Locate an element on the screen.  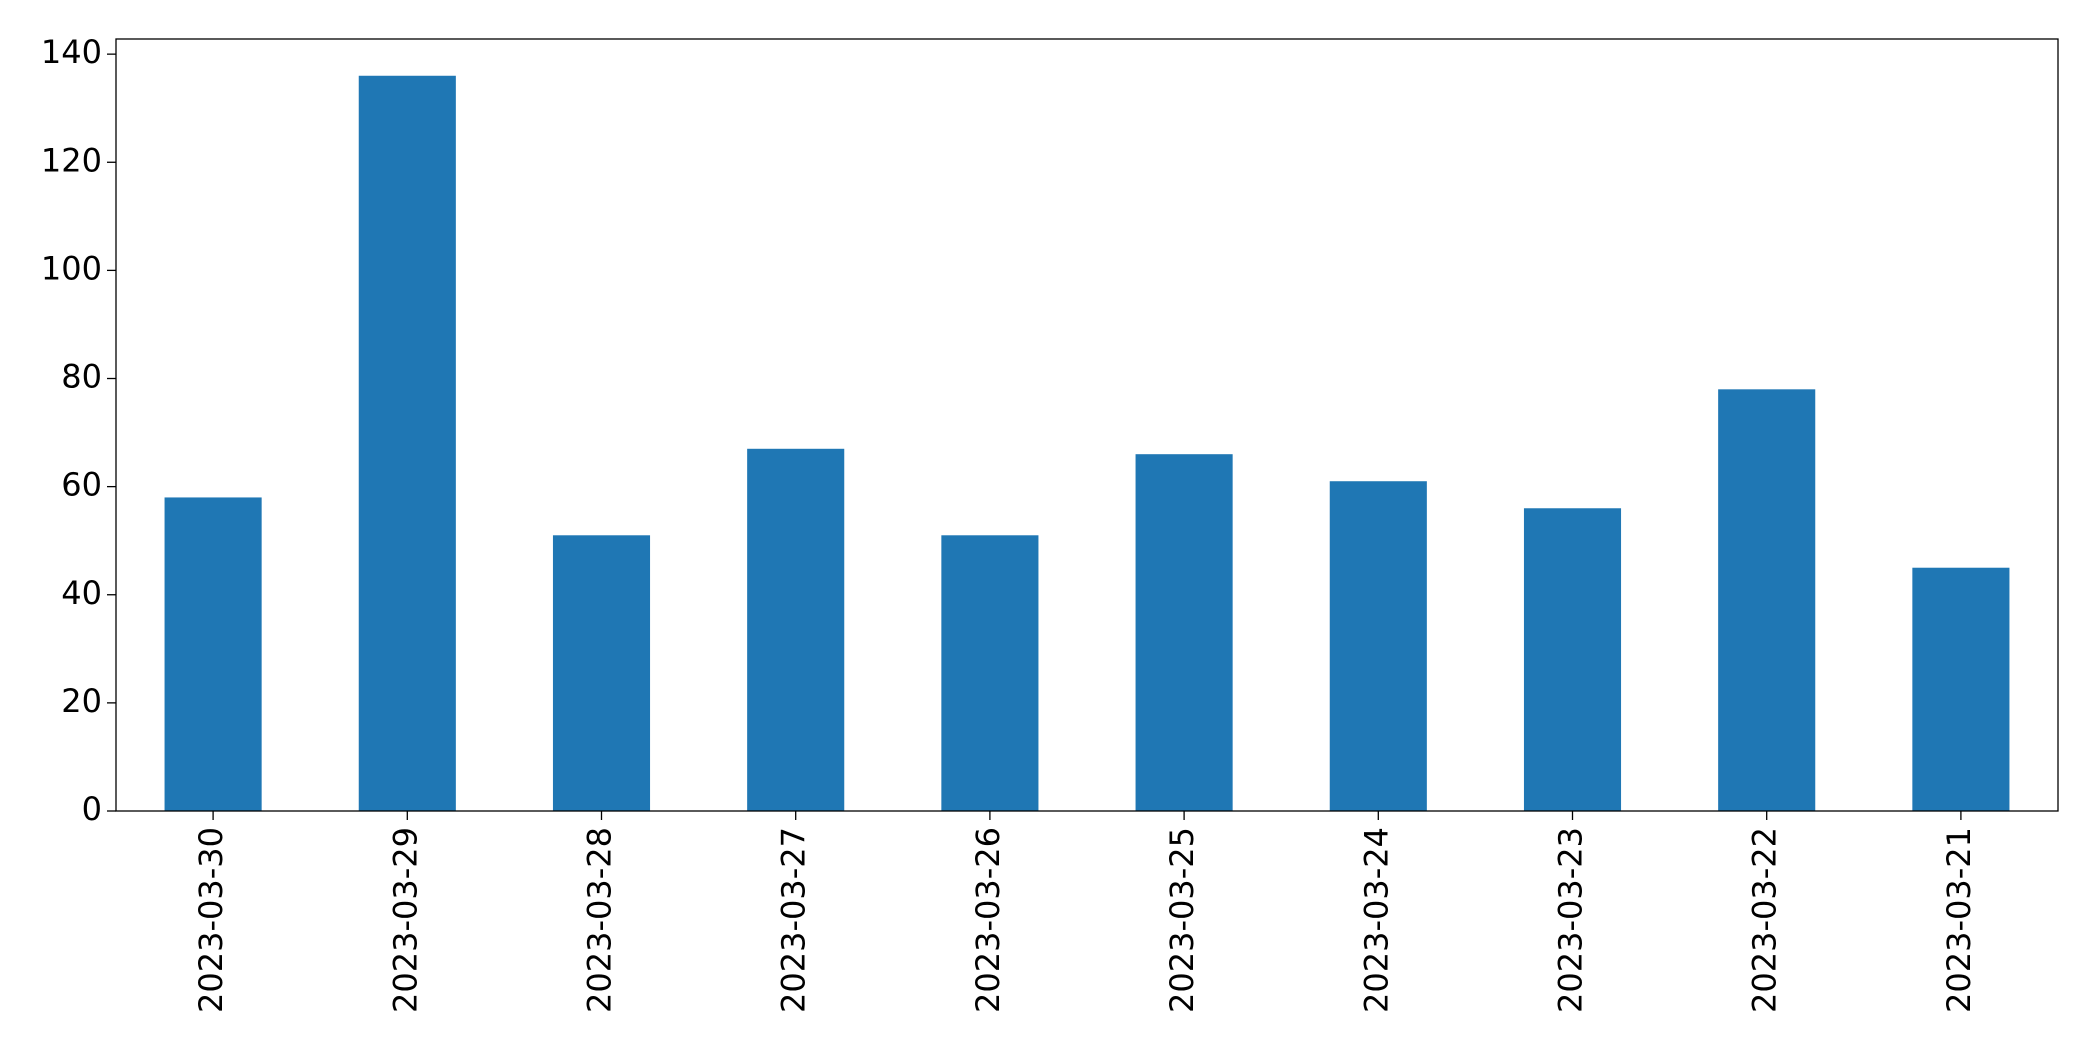
x-tick-label: 2023-03-25 is located at coordinates (1182, 920).